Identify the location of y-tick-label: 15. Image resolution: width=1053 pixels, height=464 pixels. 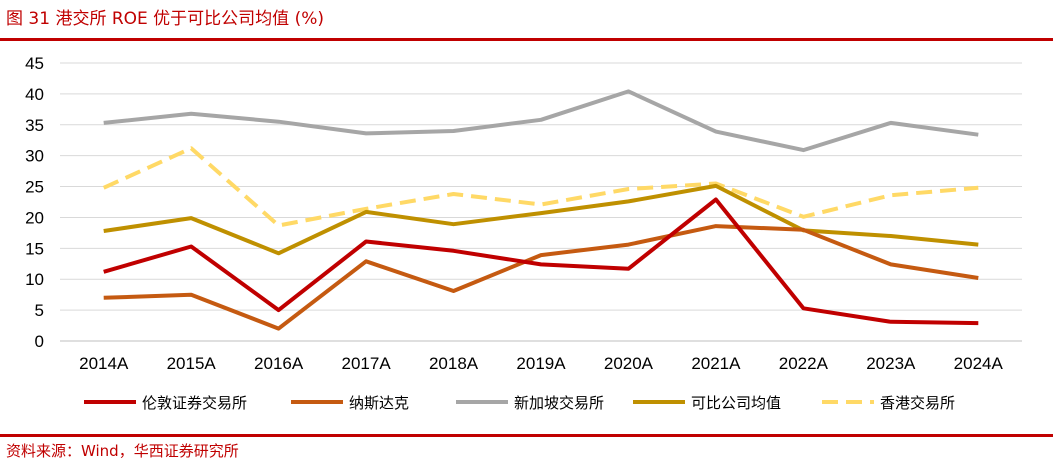
(34, 248).